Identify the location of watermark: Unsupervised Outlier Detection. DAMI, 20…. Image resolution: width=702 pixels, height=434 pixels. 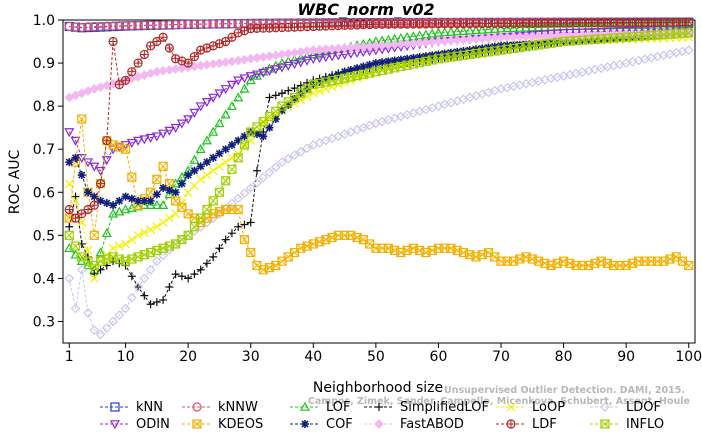
(499, 396).